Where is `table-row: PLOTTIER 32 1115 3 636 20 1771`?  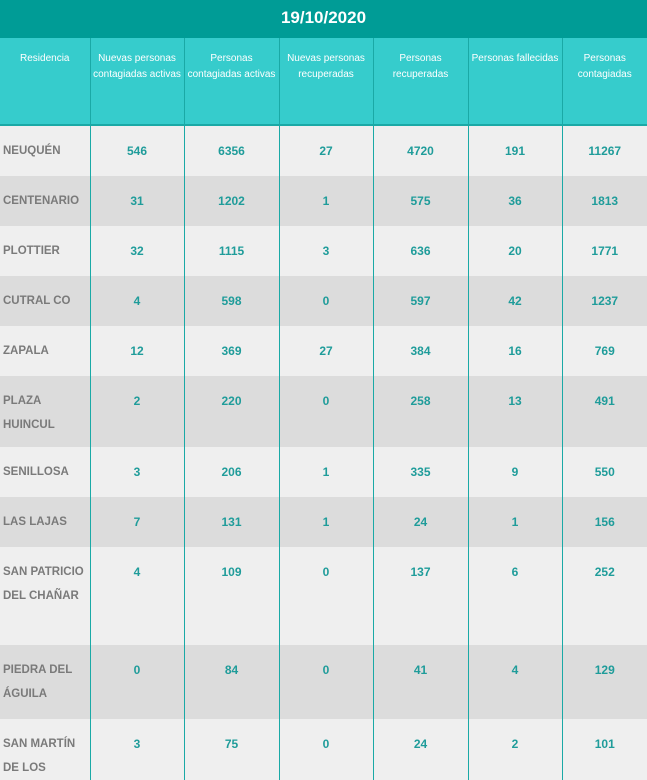 table-row: PLOTTIER 32 1115 3 636 20 1771 is located at coordinates (323, 251).